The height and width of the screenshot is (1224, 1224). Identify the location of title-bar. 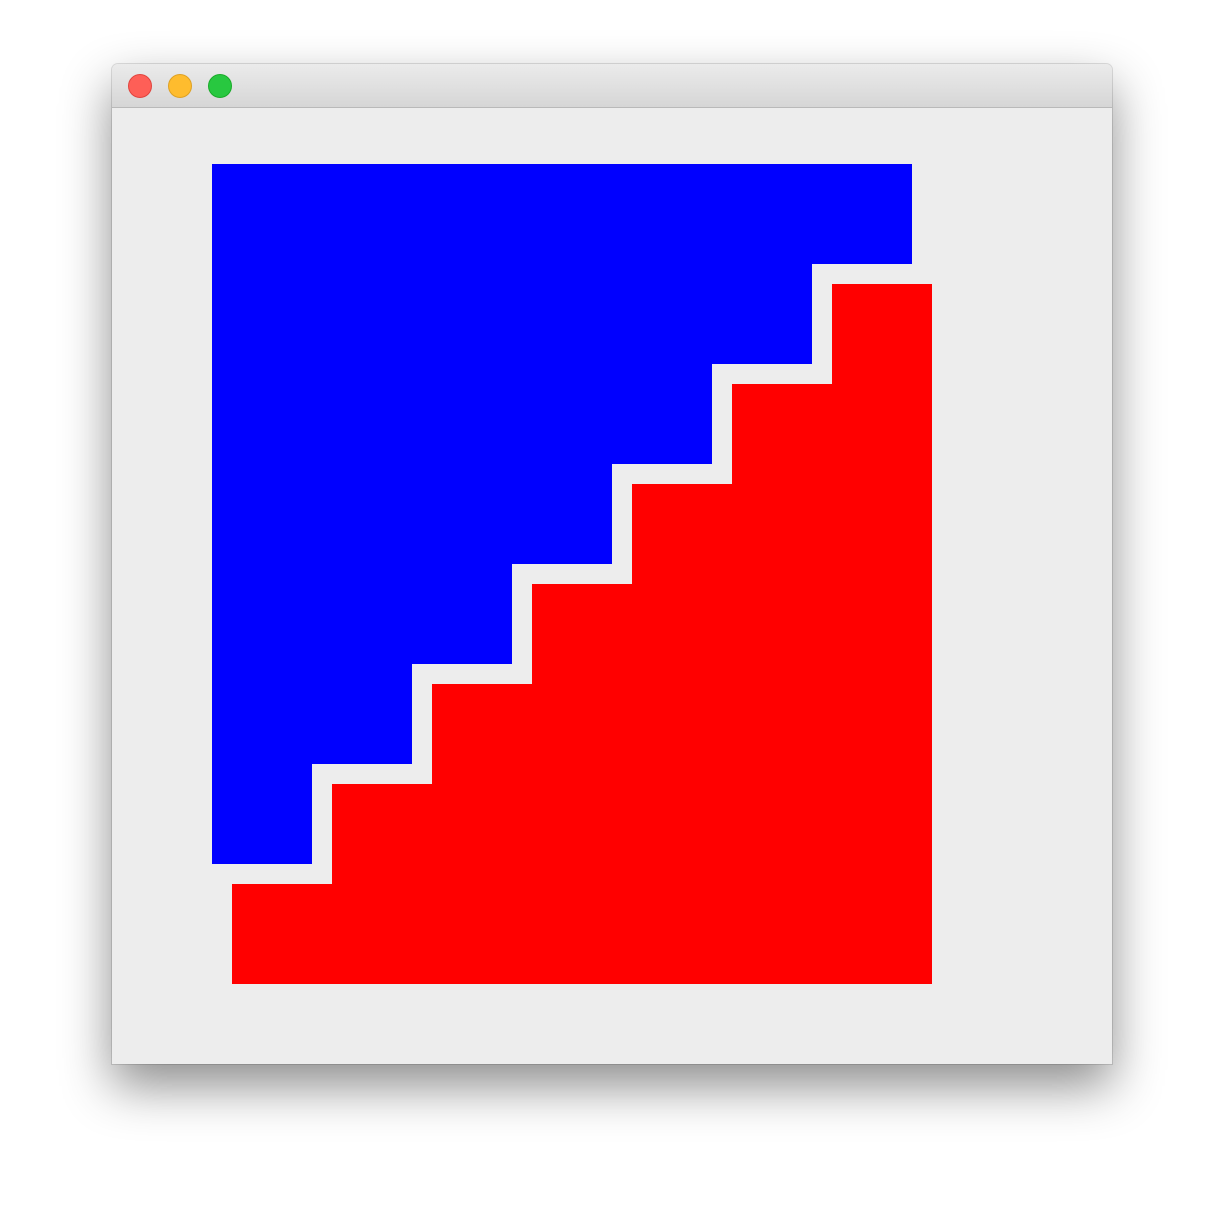
(612, 86).